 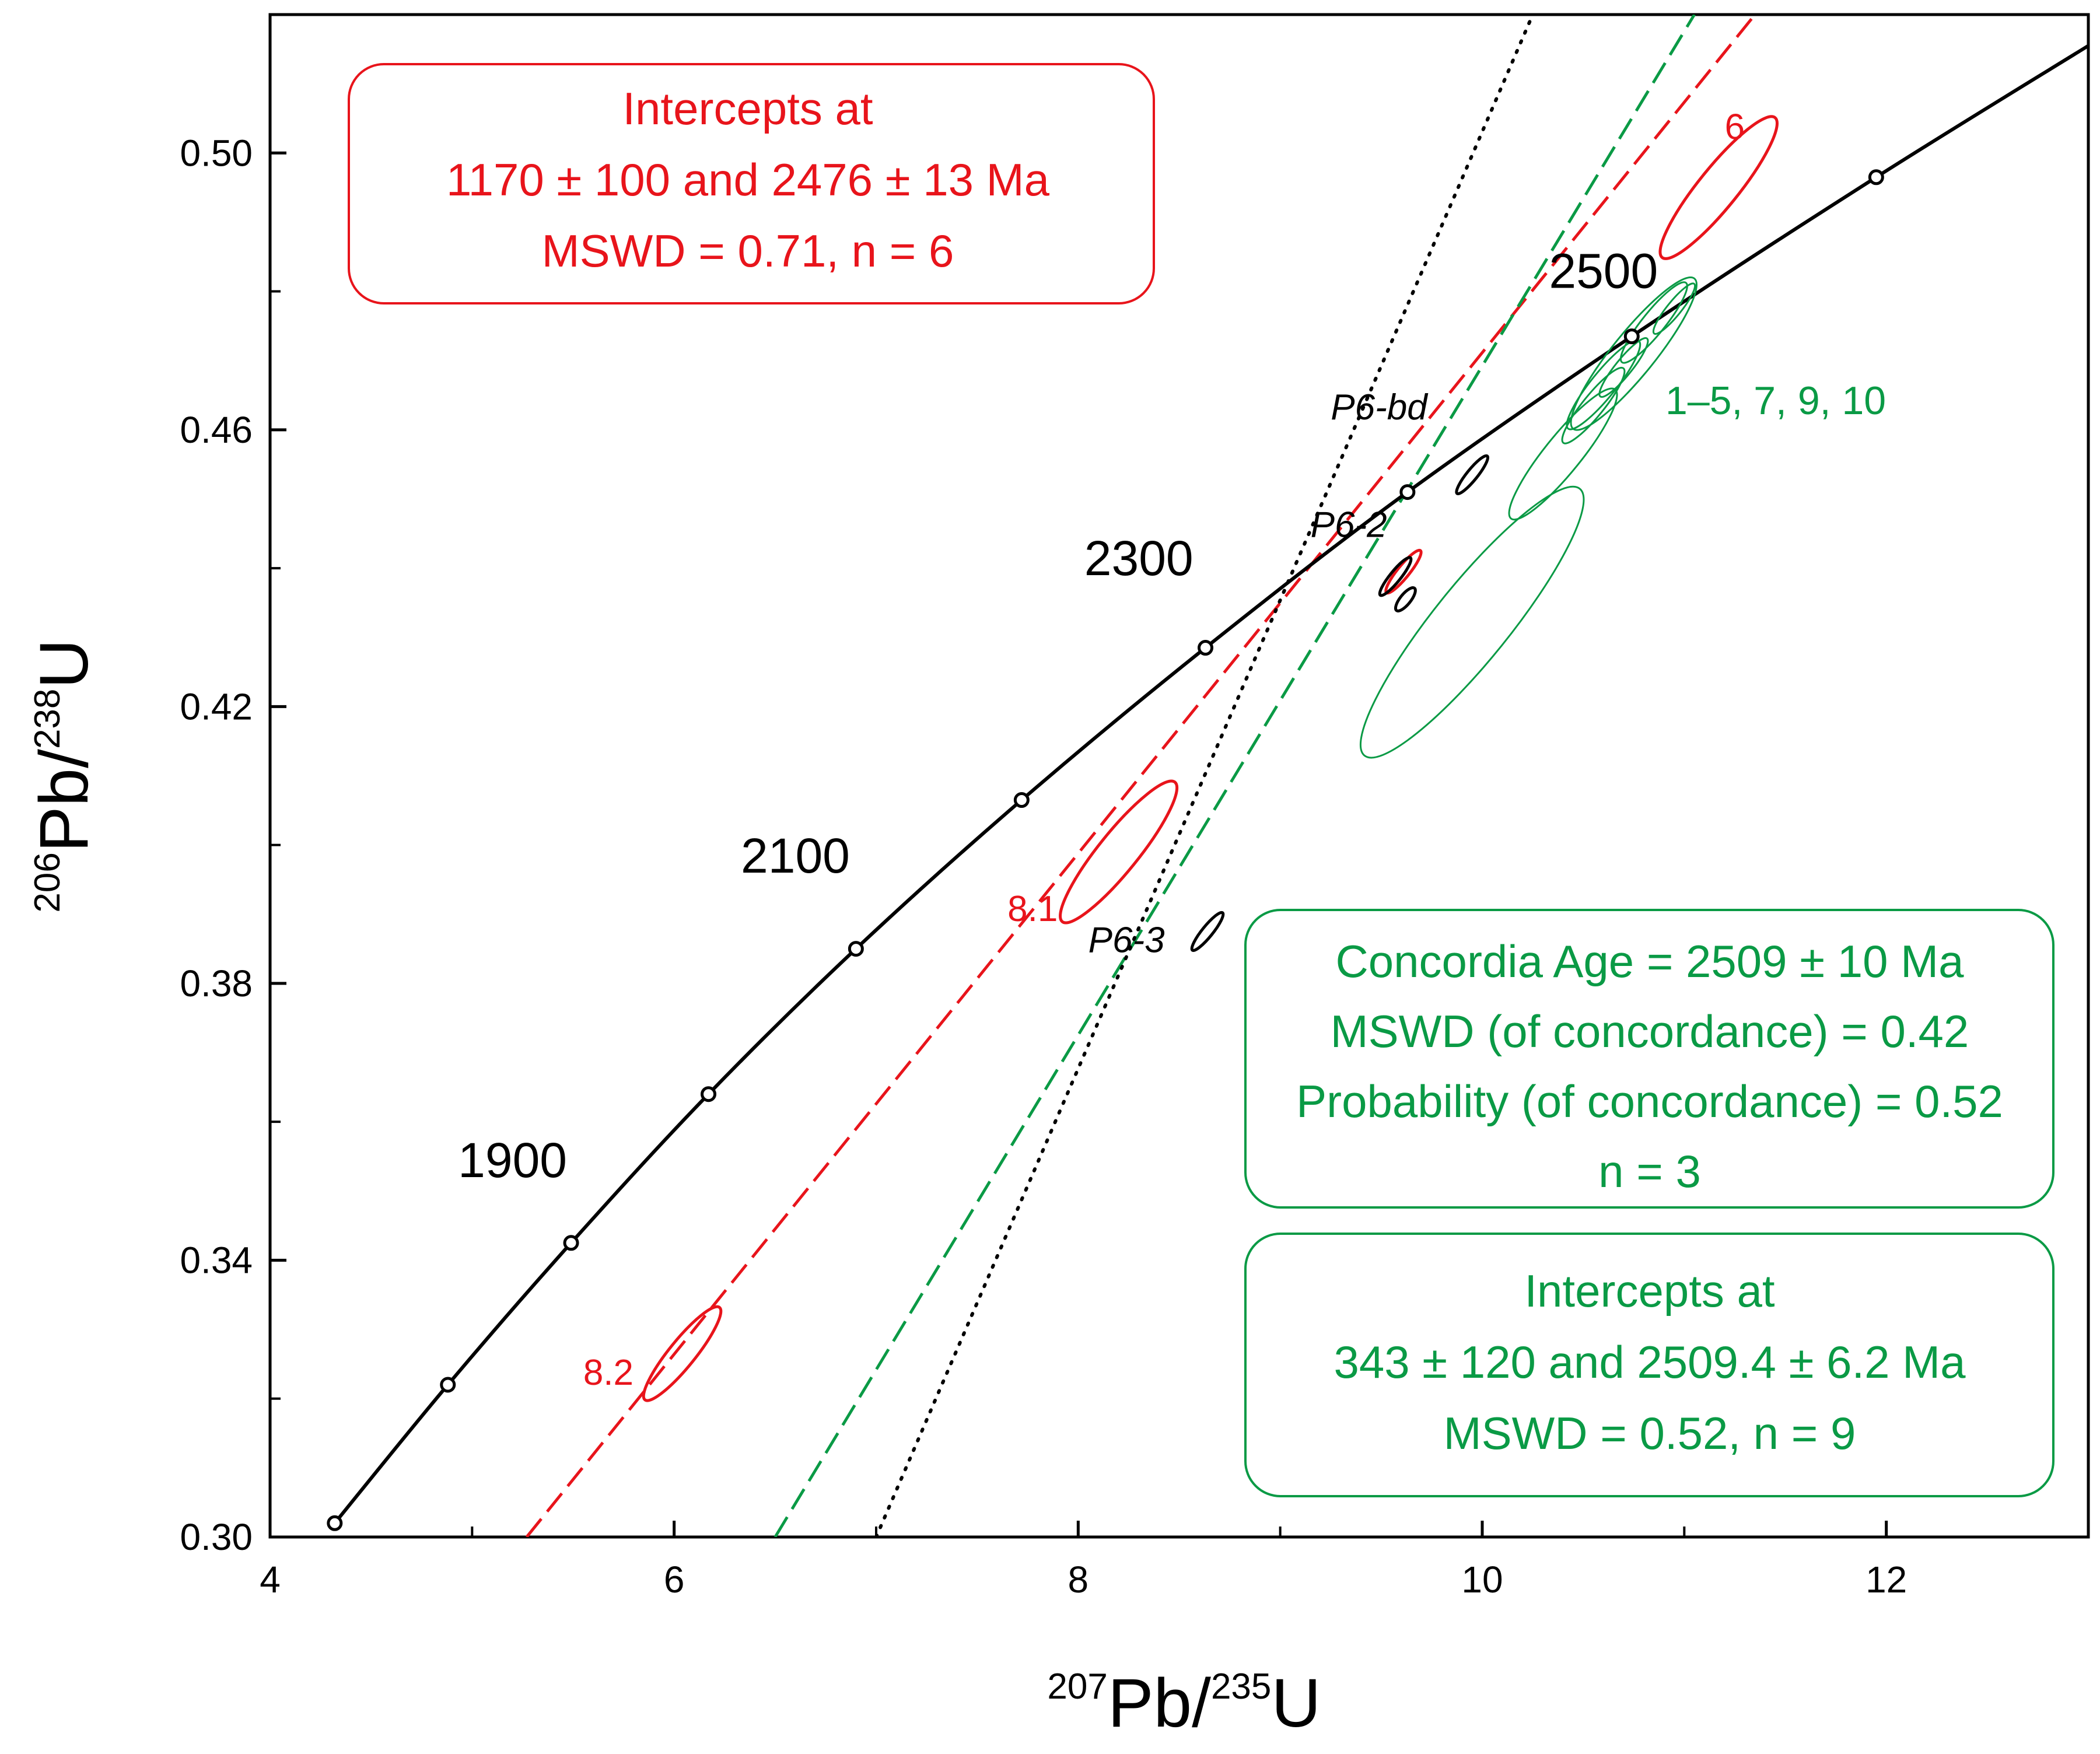 I want to click on green-group-label: 1–5, 7, 9, 10, so click(x=1775, y=401).